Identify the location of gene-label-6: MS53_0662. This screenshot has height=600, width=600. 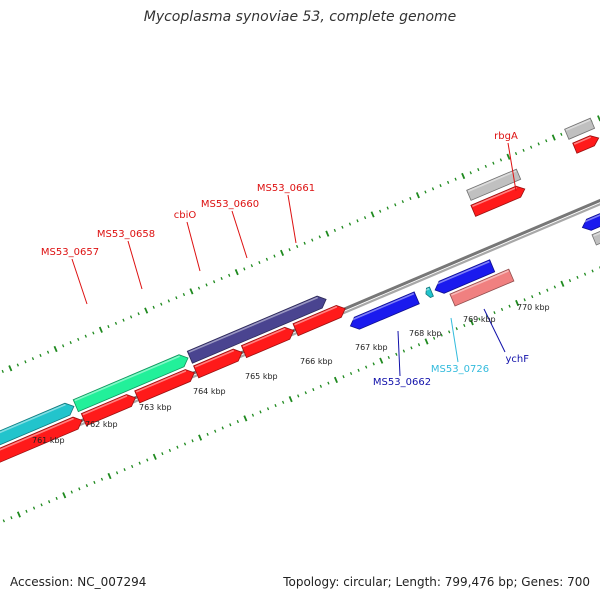
(402, 382).